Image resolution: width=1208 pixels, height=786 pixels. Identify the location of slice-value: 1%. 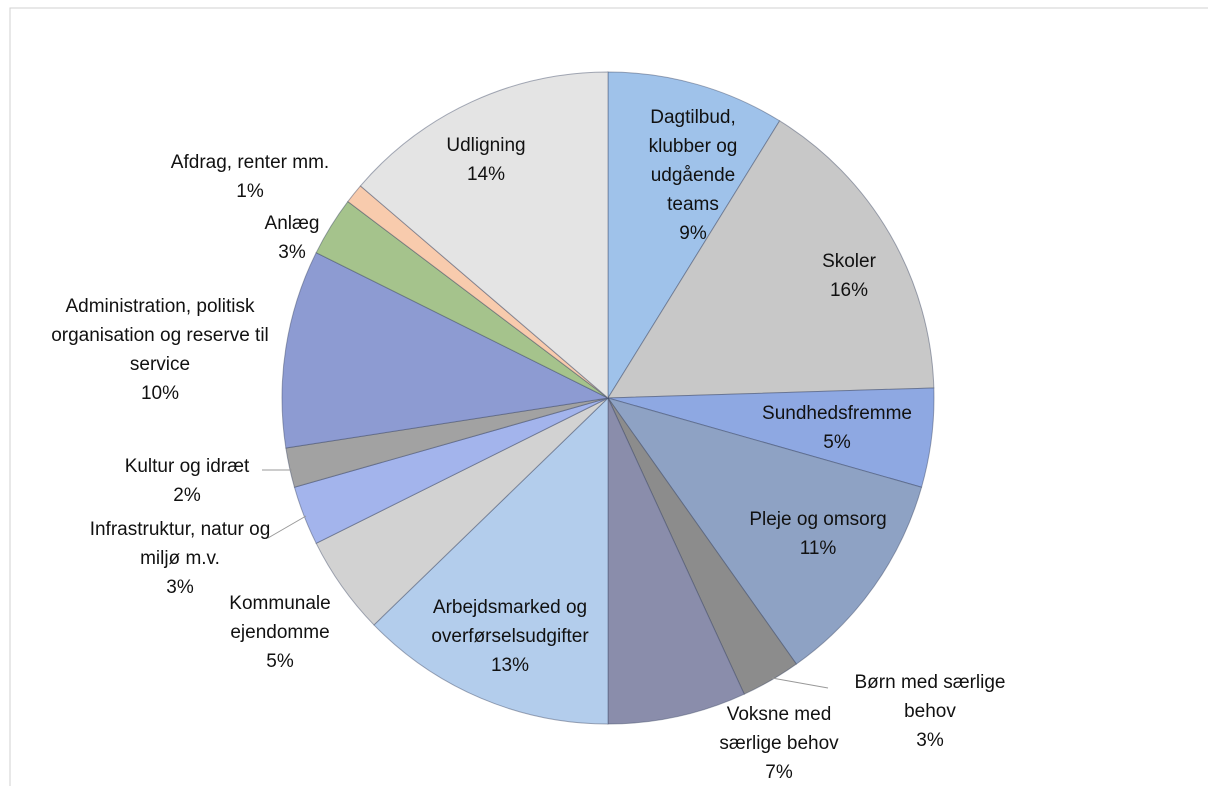
(250, 191).